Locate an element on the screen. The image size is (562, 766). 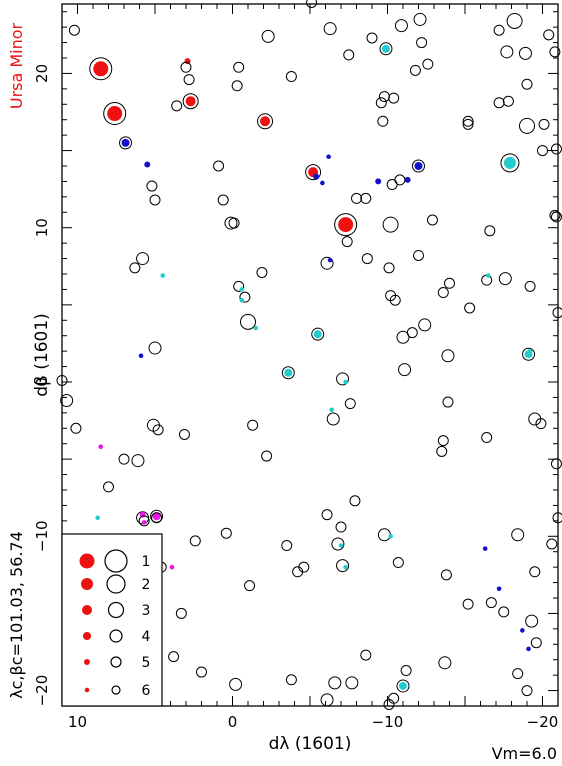
star-red-marker is located at coordinates (265, 121).